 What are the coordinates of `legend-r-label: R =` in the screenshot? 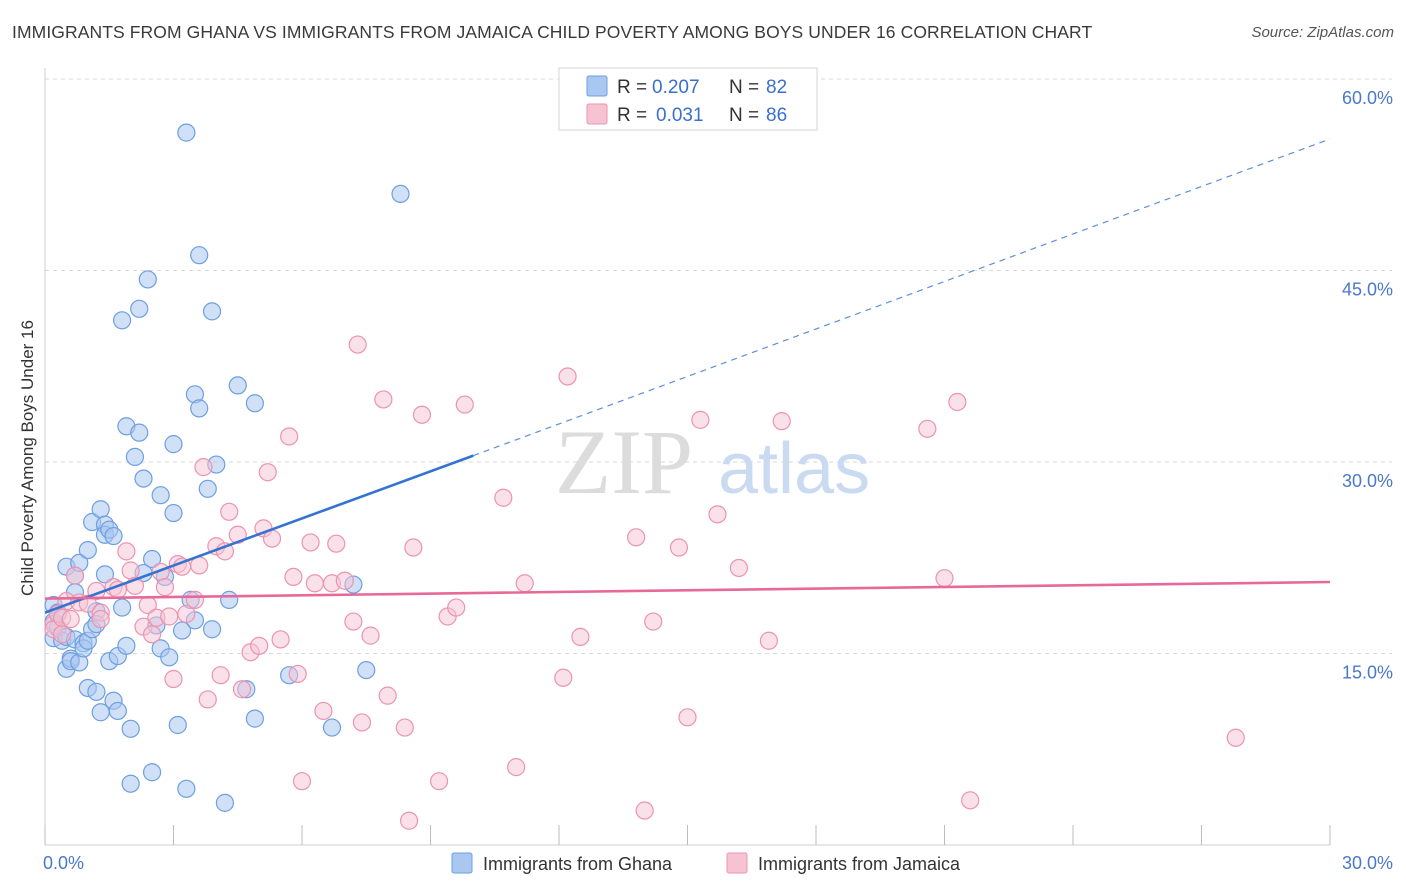 It's located at (632, 115).